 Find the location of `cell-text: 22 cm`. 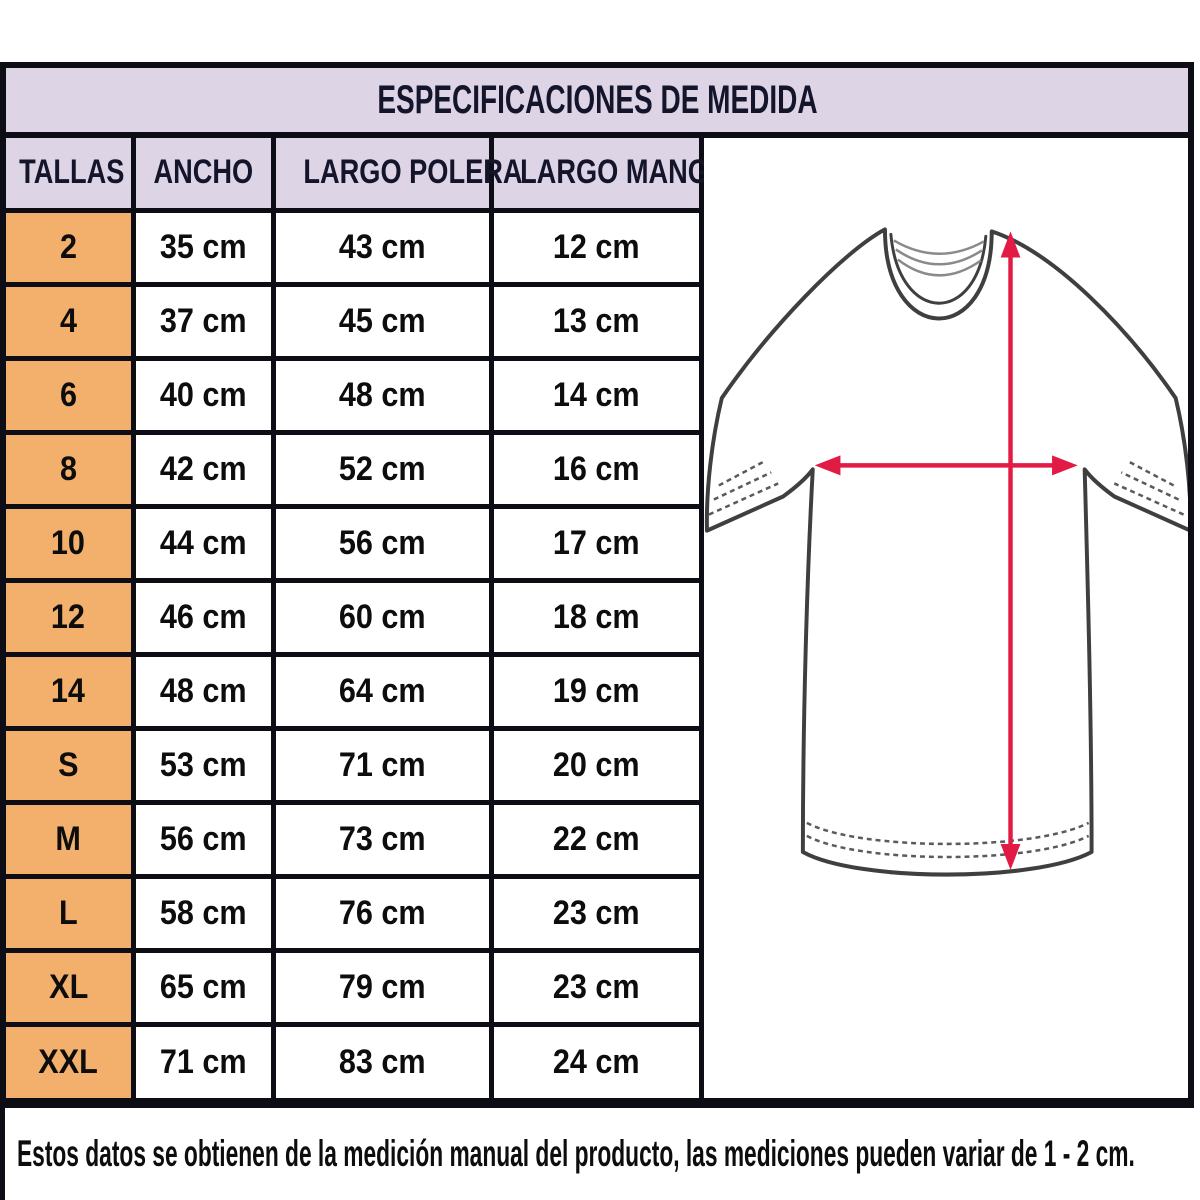

cell-text: 22 cm is located at coordinates (596, 838).